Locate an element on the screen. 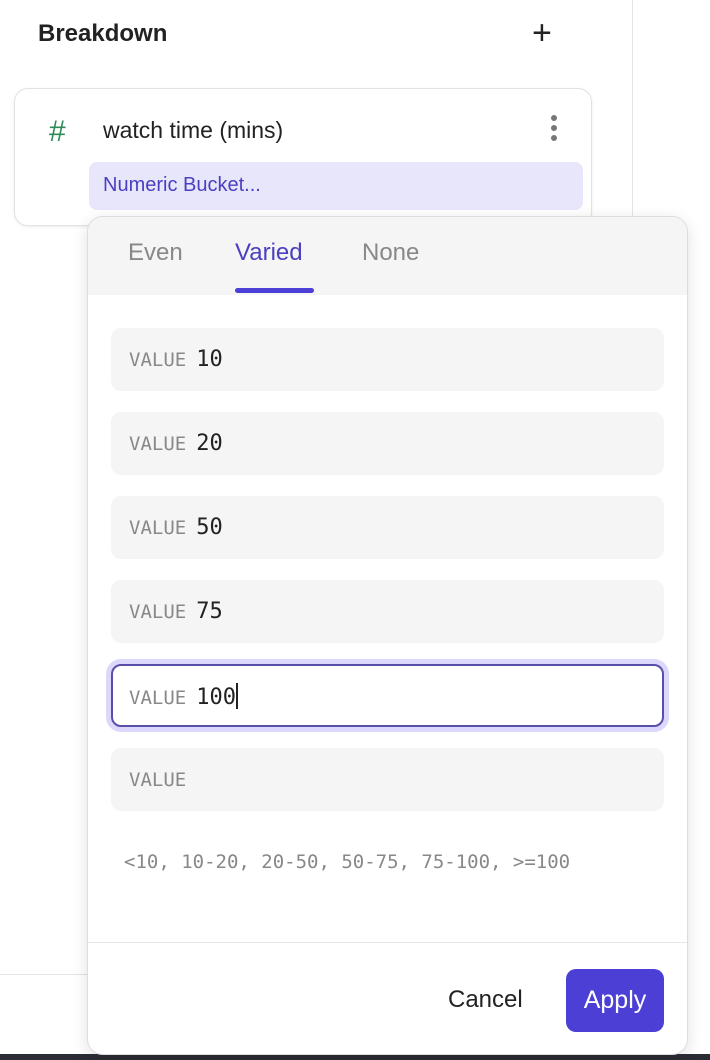  bucket-summary: <10, 10-20, 20-50, 50-75, 75-100, >=100 is located at coordinates (347, 862).